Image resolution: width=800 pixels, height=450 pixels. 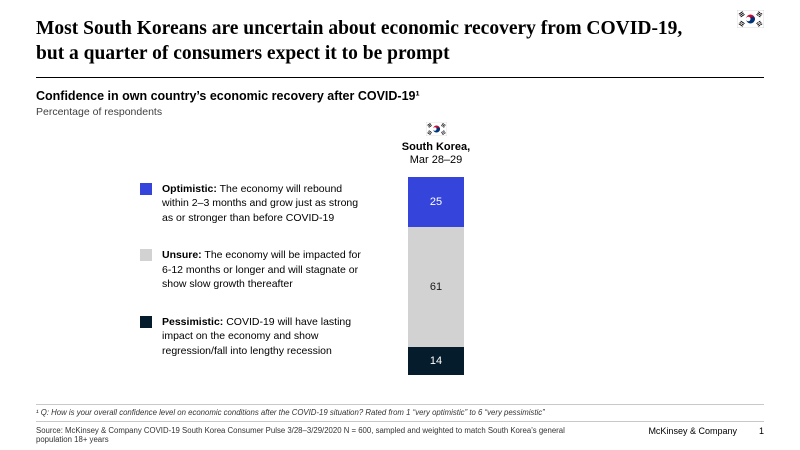 What do you see at coordinates (436, 160) in the screenshot?
I see `column-header-dates: Mar 28–29` at bounding box center [436, 160].